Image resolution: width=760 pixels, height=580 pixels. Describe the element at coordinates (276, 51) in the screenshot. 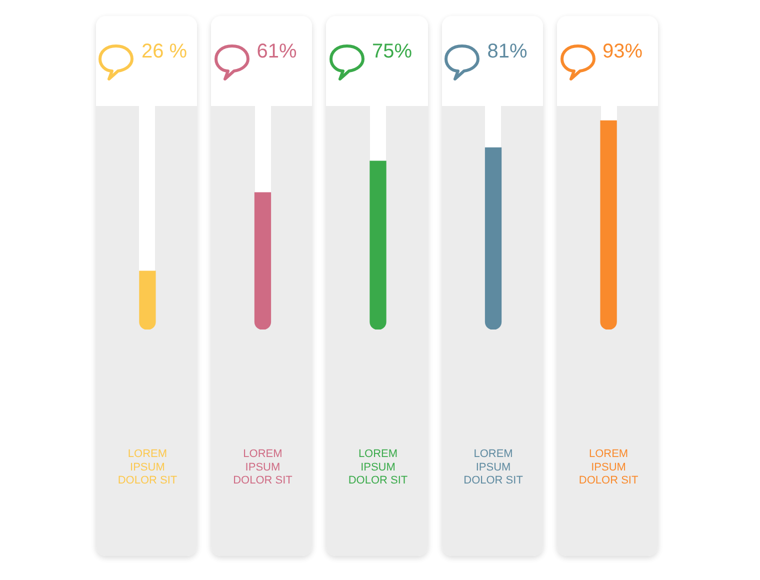

I see `data-label: 61%` at that location.